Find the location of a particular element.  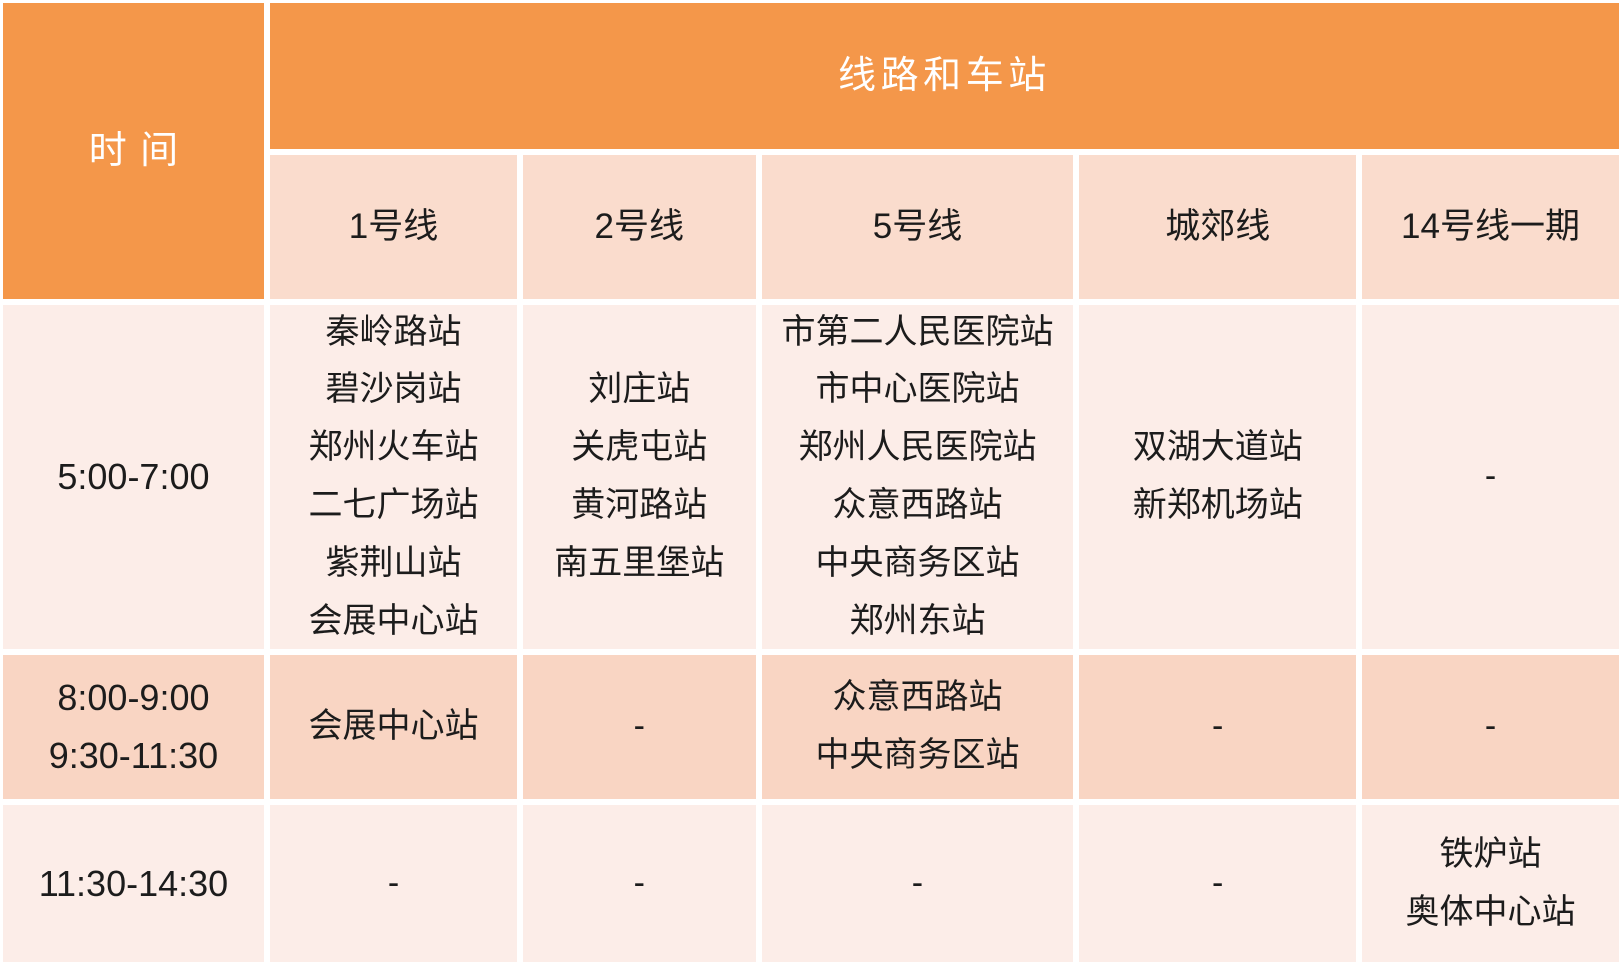

time-cell: 11:30-14:30 is located at coordinates (133, 883).